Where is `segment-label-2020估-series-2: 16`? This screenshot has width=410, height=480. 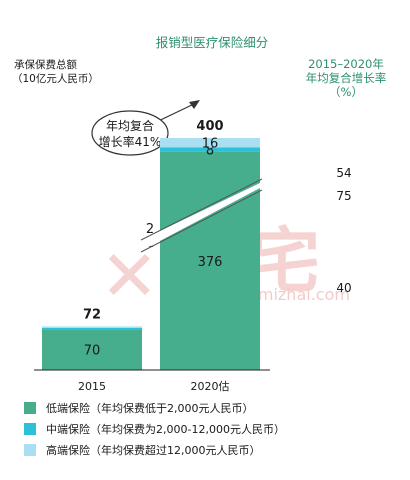 segment-label-2020估-series-2: 16 is located at coordinates (210, 144).